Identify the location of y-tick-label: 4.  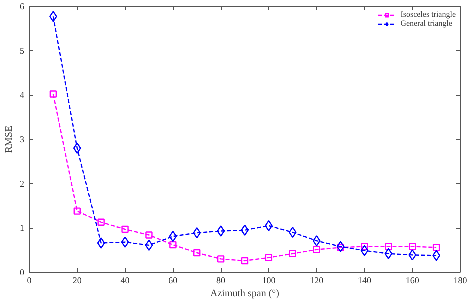
(22, 95).